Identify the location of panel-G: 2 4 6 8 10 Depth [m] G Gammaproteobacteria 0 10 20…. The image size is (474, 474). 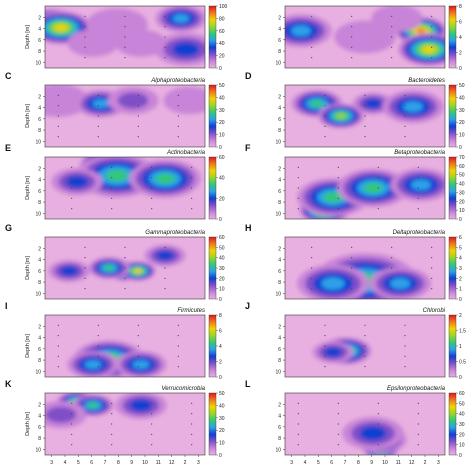
(115, 263).